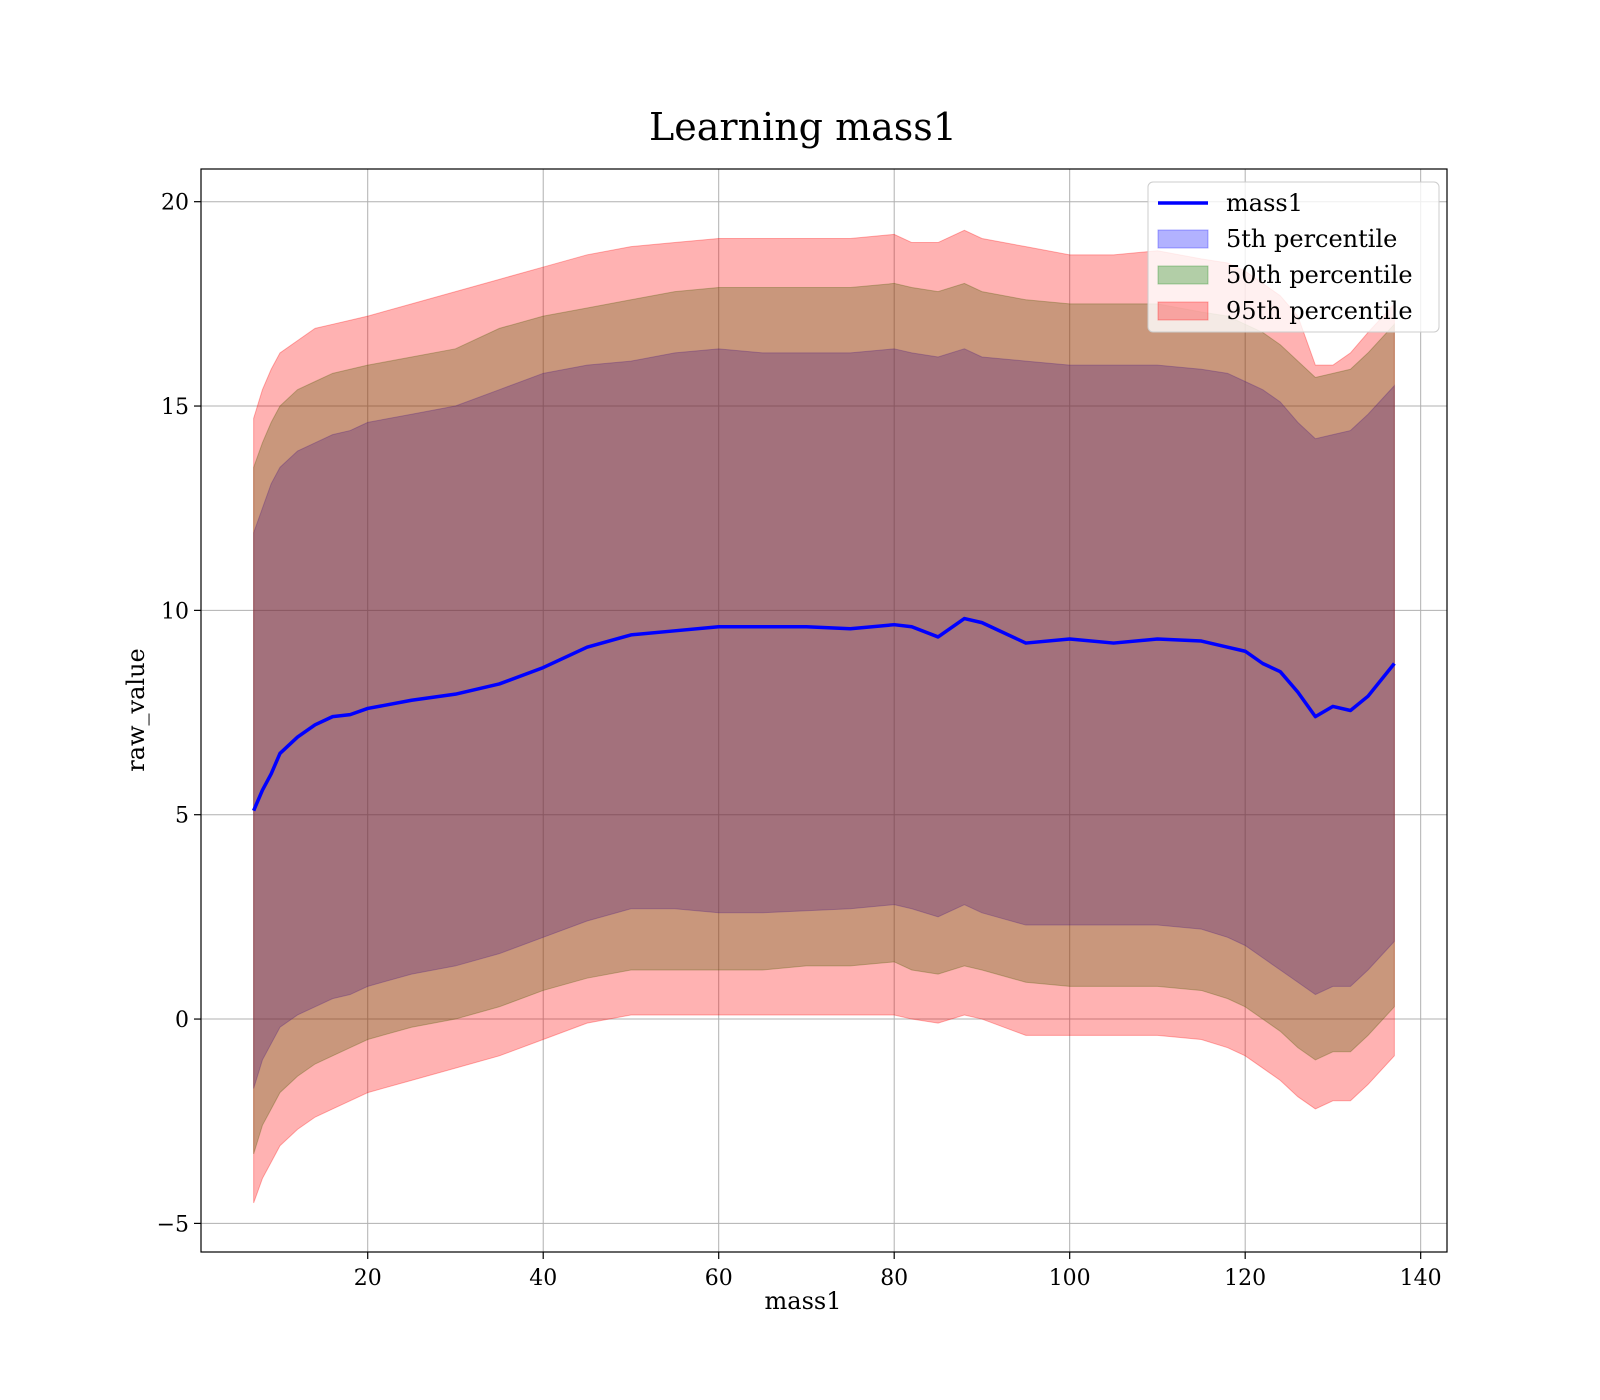 This screenshot has height=1400, width=1600. What do you see at coordinates (894, 1278) in the screenshot?
I see `x-tick-label: 80` at bounding box center [894, 1278].